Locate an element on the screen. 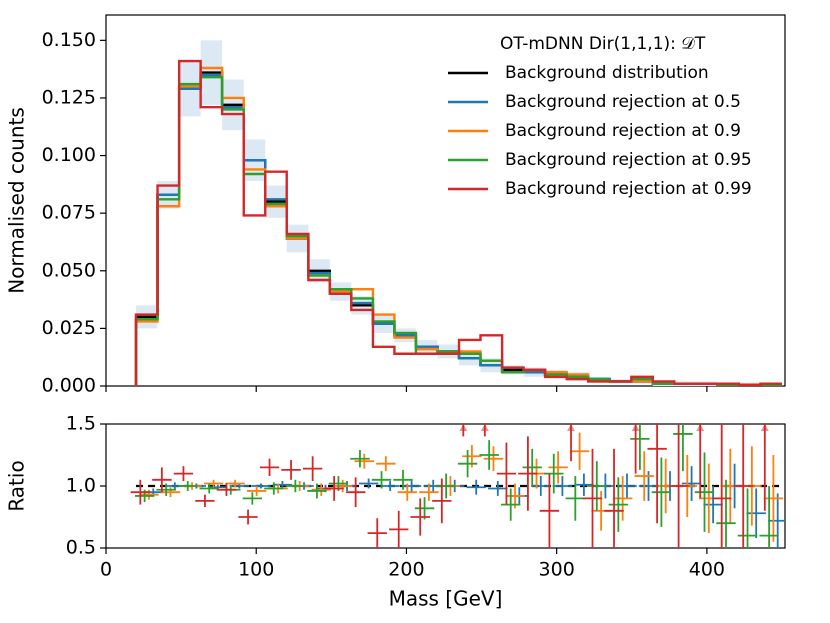 The width and height of the screenshot is (830, 623). x-tick-label: 200 is located at coordinates (406, 570).